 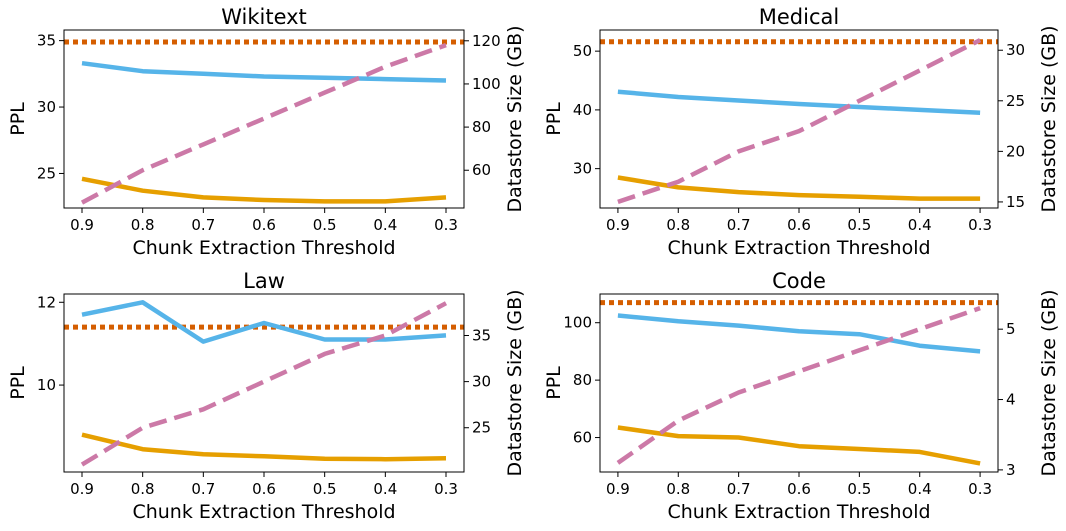 What do you see at coordinates (799, 17) in the screenshot?
I see `panel-title: Medical` at bounding box center [799, 17].